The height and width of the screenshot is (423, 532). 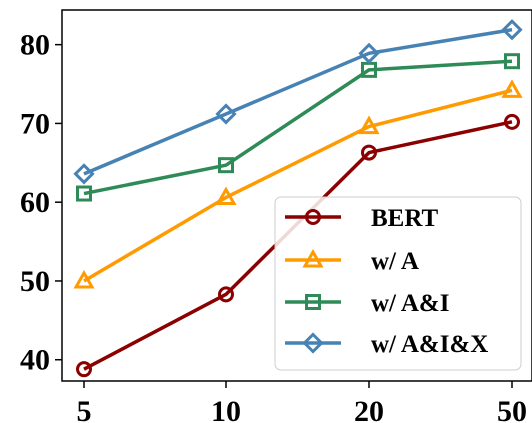 What do you see at coordinates (395, 261) in the screenshot?
I see `legend-label-w-a: w/ A` at bounding box center [395, 261].